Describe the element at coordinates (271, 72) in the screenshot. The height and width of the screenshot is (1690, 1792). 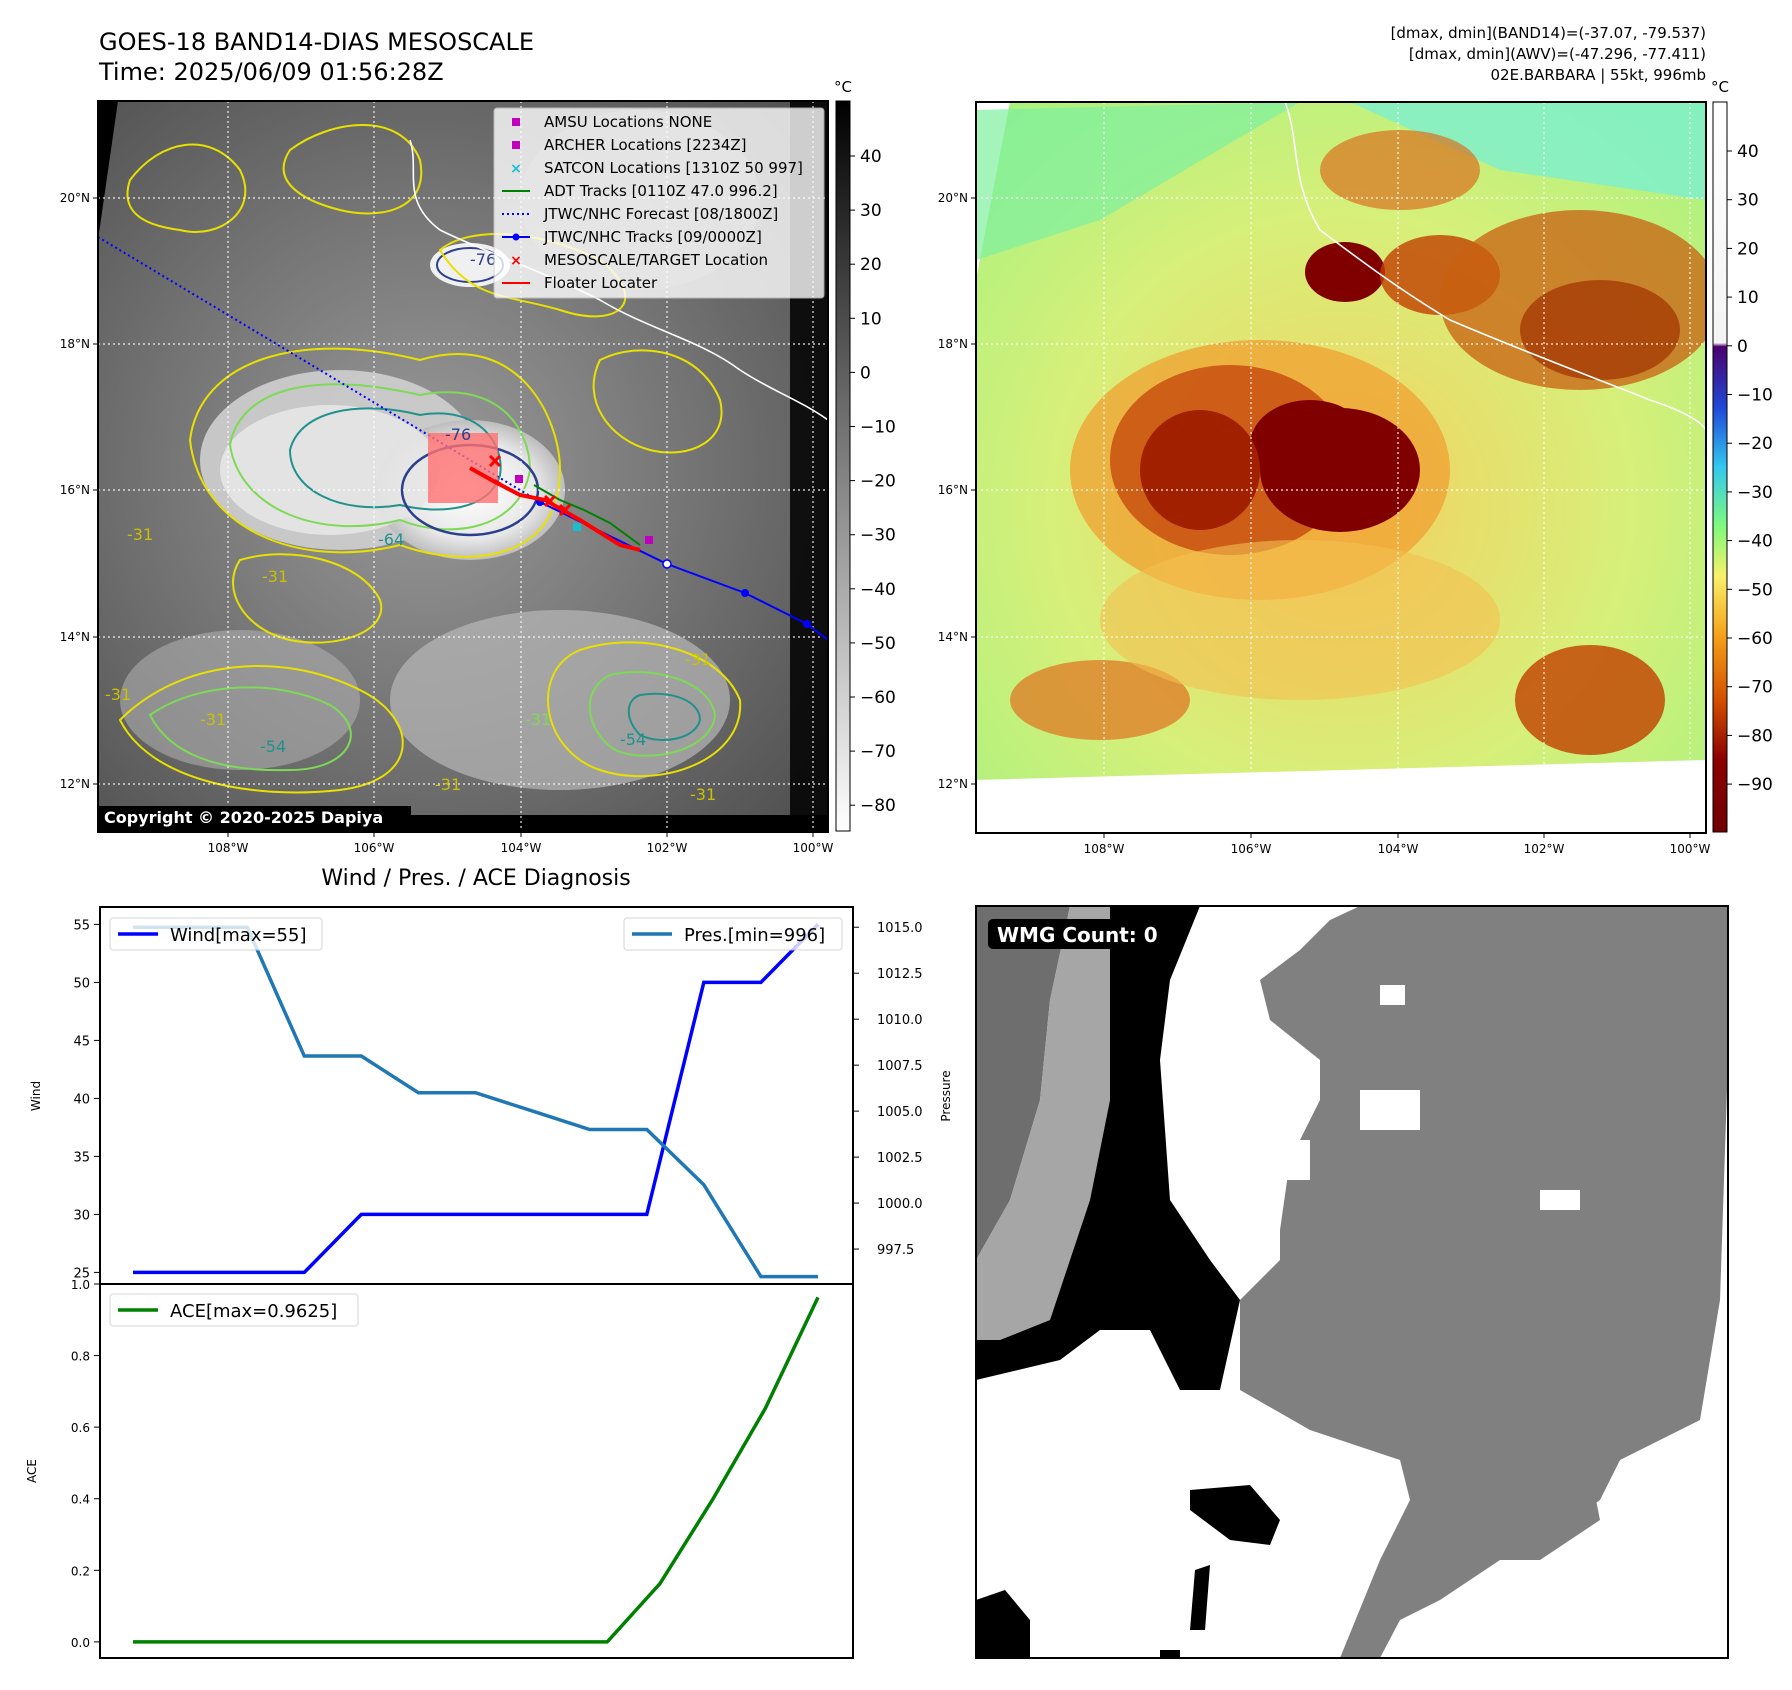
I see `figure-time: Time: 2025/06/09 01:56:28Z` at that location.